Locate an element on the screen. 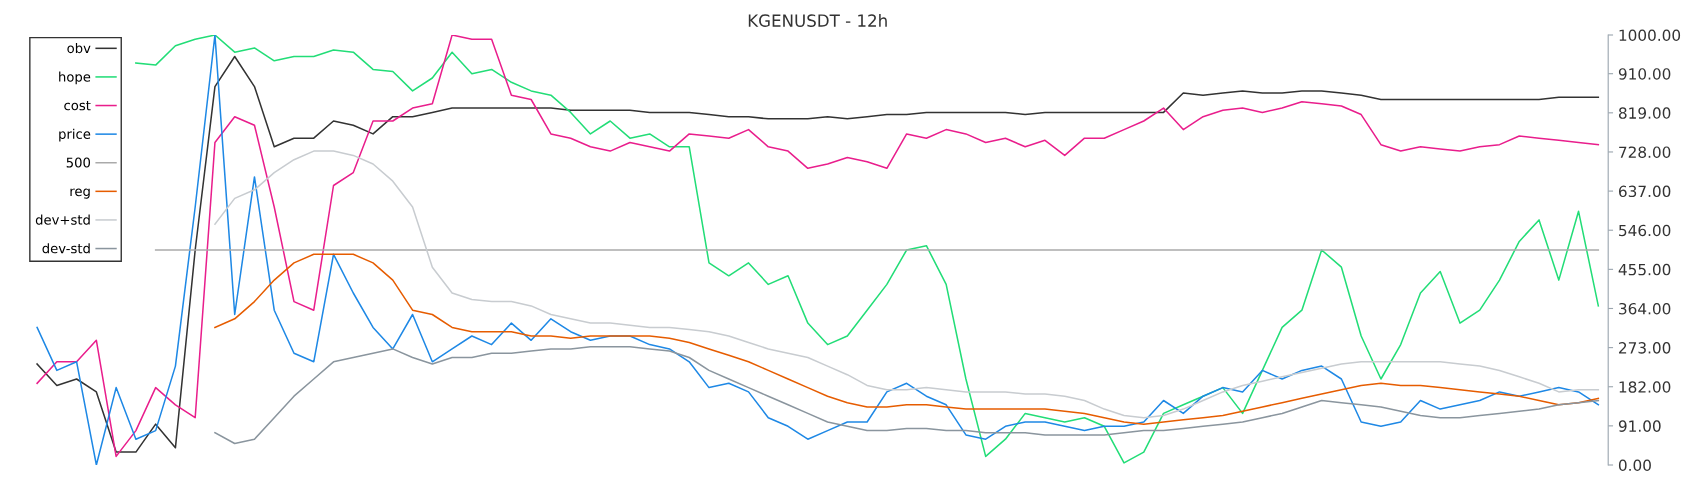 Image resolution: width=1700 pixels, height=500 pixels. legend-label: reg is located at coordinates (80, 193).